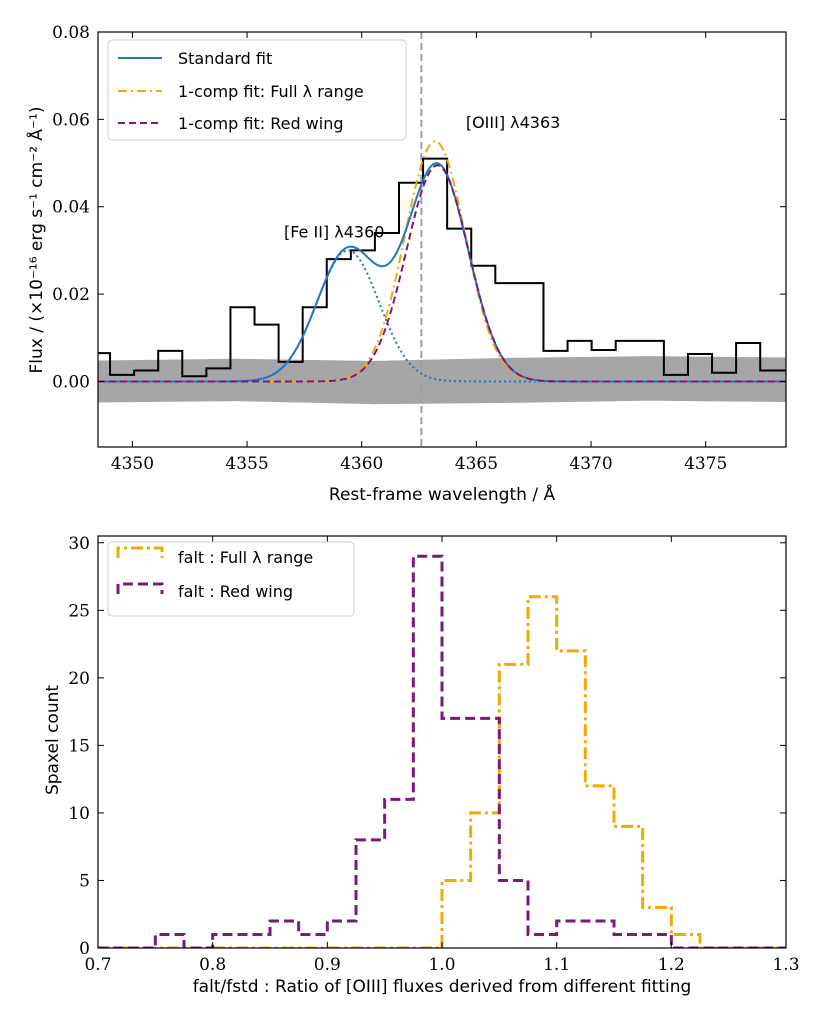  What do you see at coordinates (132, 464) in the screenshot?
I see `spectrum-x-tick-label: 4350` at bounding box center [132, 464].